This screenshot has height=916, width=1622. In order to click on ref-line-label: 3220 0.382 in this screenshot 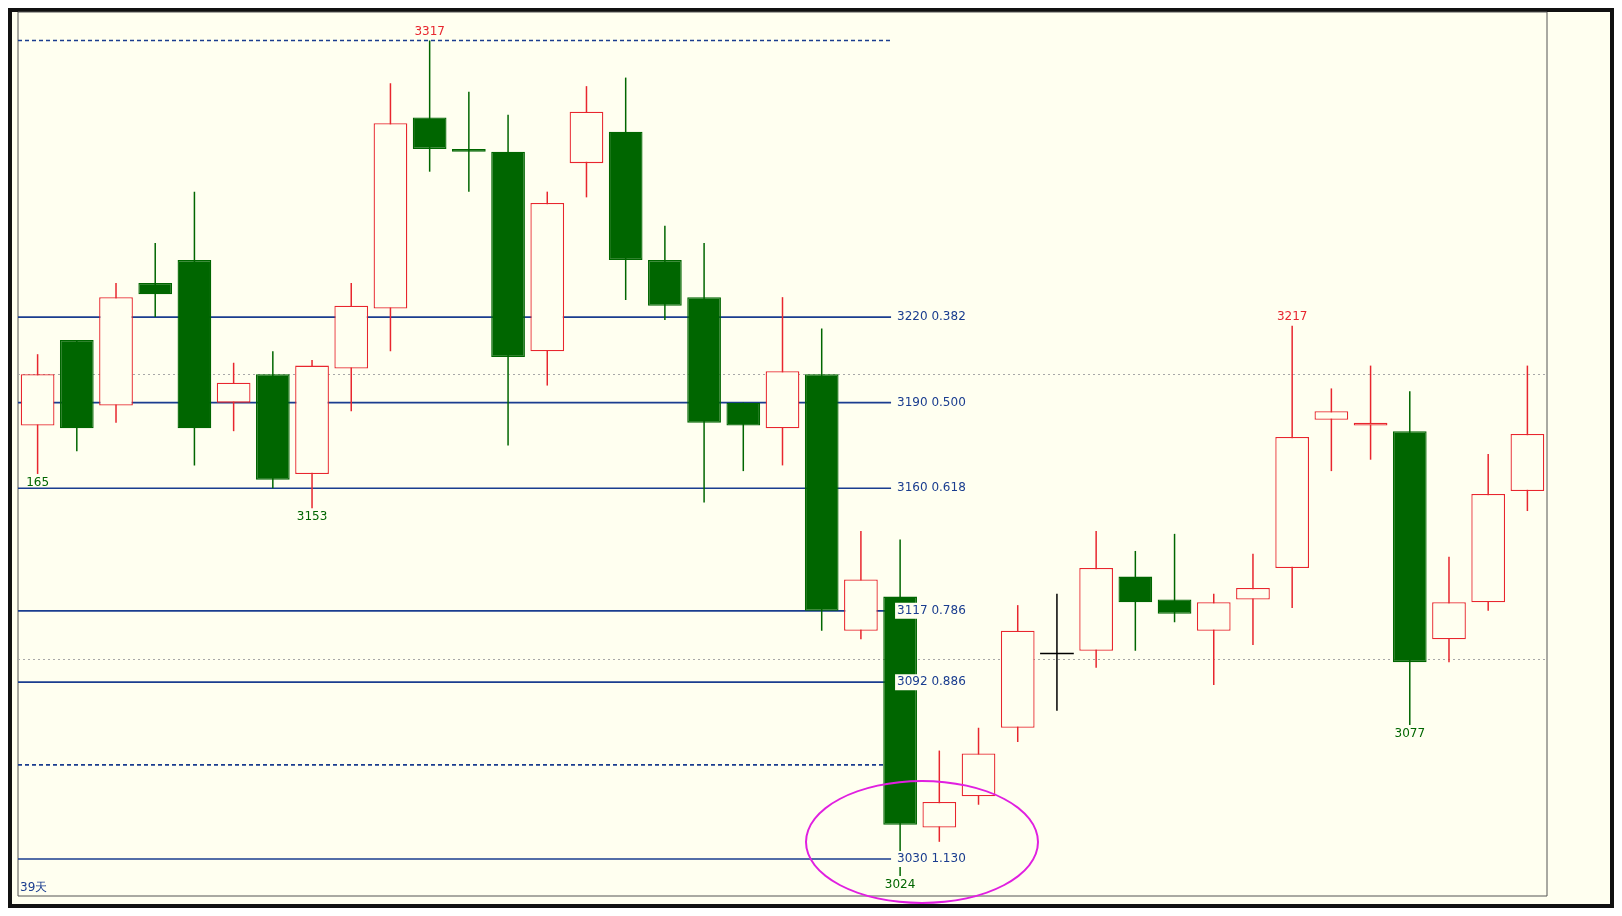, I will do `click(931, 316)`.